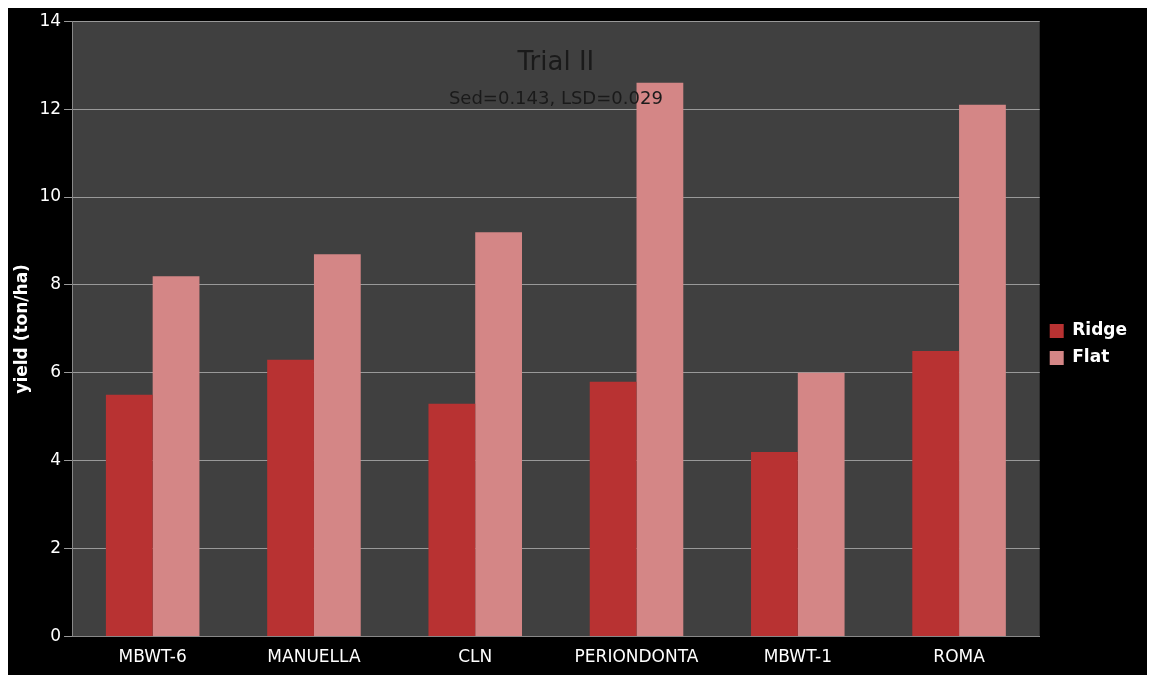 This screenshot has height=683, width=1155. Describe the element at coordinates (50, 195) in the screenshot. I see `y-tick-label: 10` at that location.